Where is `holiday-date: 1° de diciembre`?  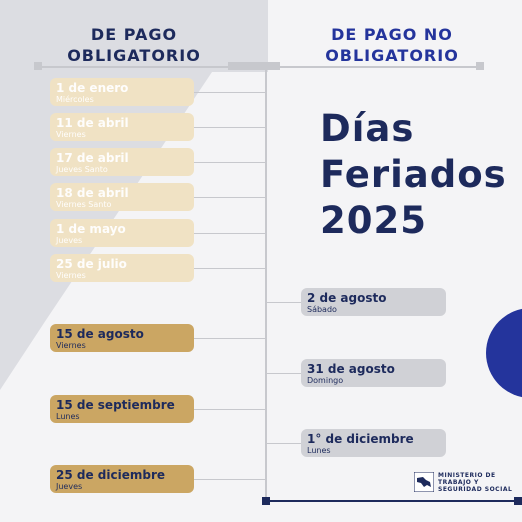
holiday-date: 1° de diciembre is located at coordinates (360, 439).